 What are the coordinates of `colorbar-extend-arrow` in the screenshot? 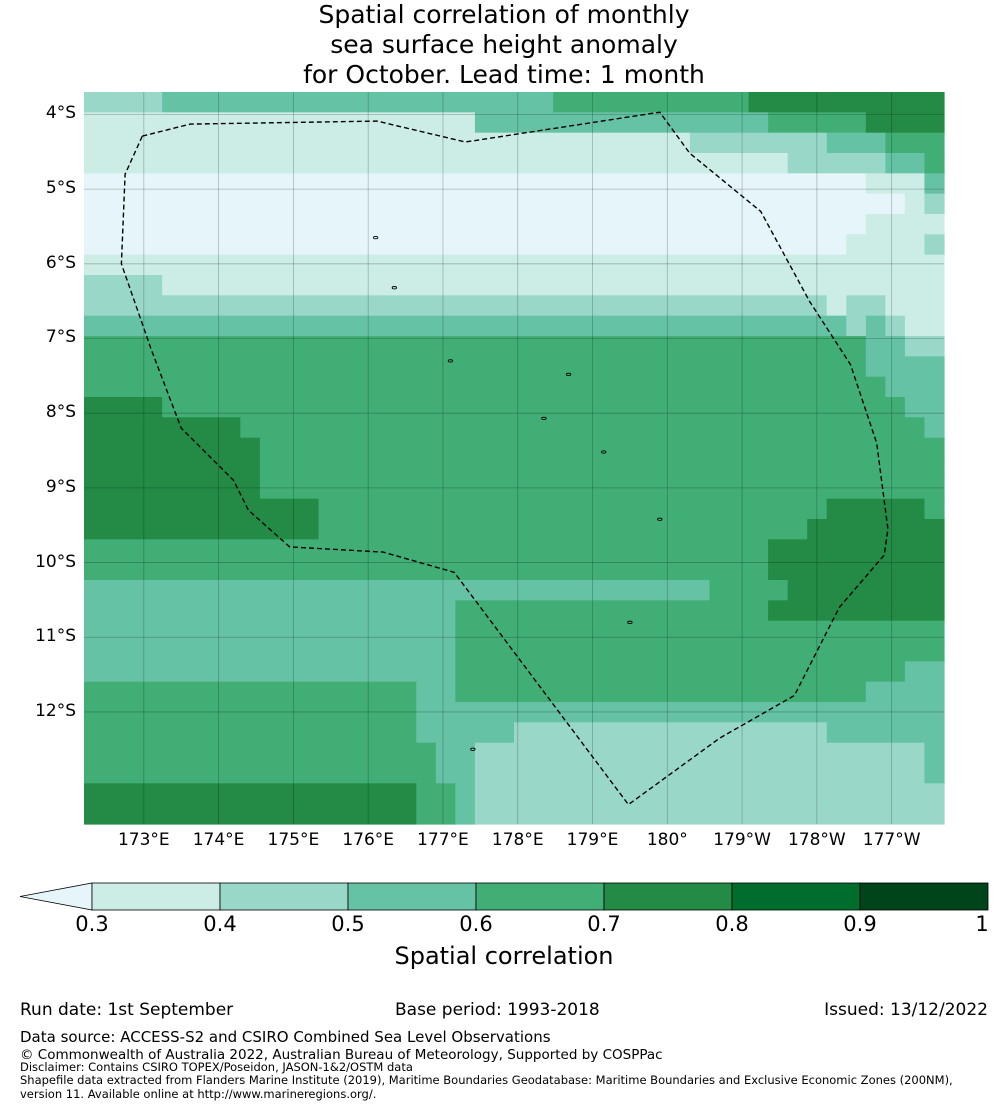 It's located at (56, 896).